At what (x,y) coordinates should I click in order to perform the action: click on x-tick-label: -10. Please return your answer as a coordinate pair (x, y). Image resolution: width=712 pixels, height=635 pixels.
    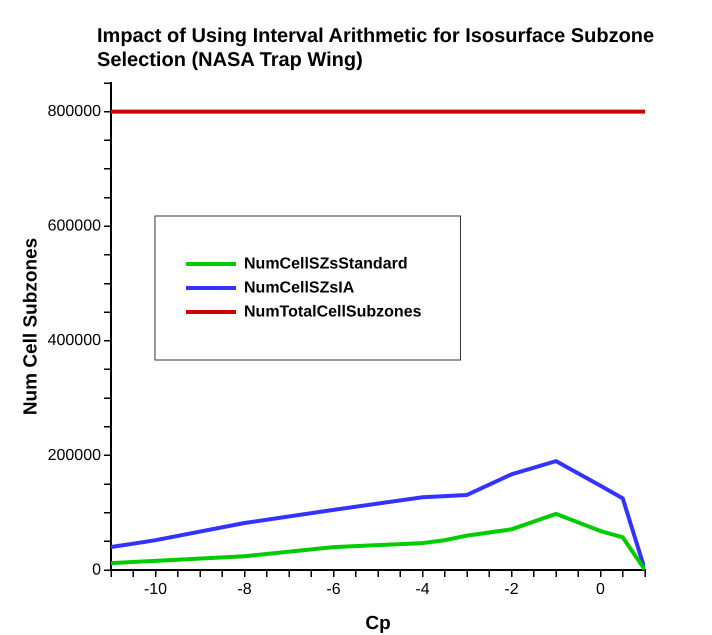
    Looking at the image, I should click on (156, 589).